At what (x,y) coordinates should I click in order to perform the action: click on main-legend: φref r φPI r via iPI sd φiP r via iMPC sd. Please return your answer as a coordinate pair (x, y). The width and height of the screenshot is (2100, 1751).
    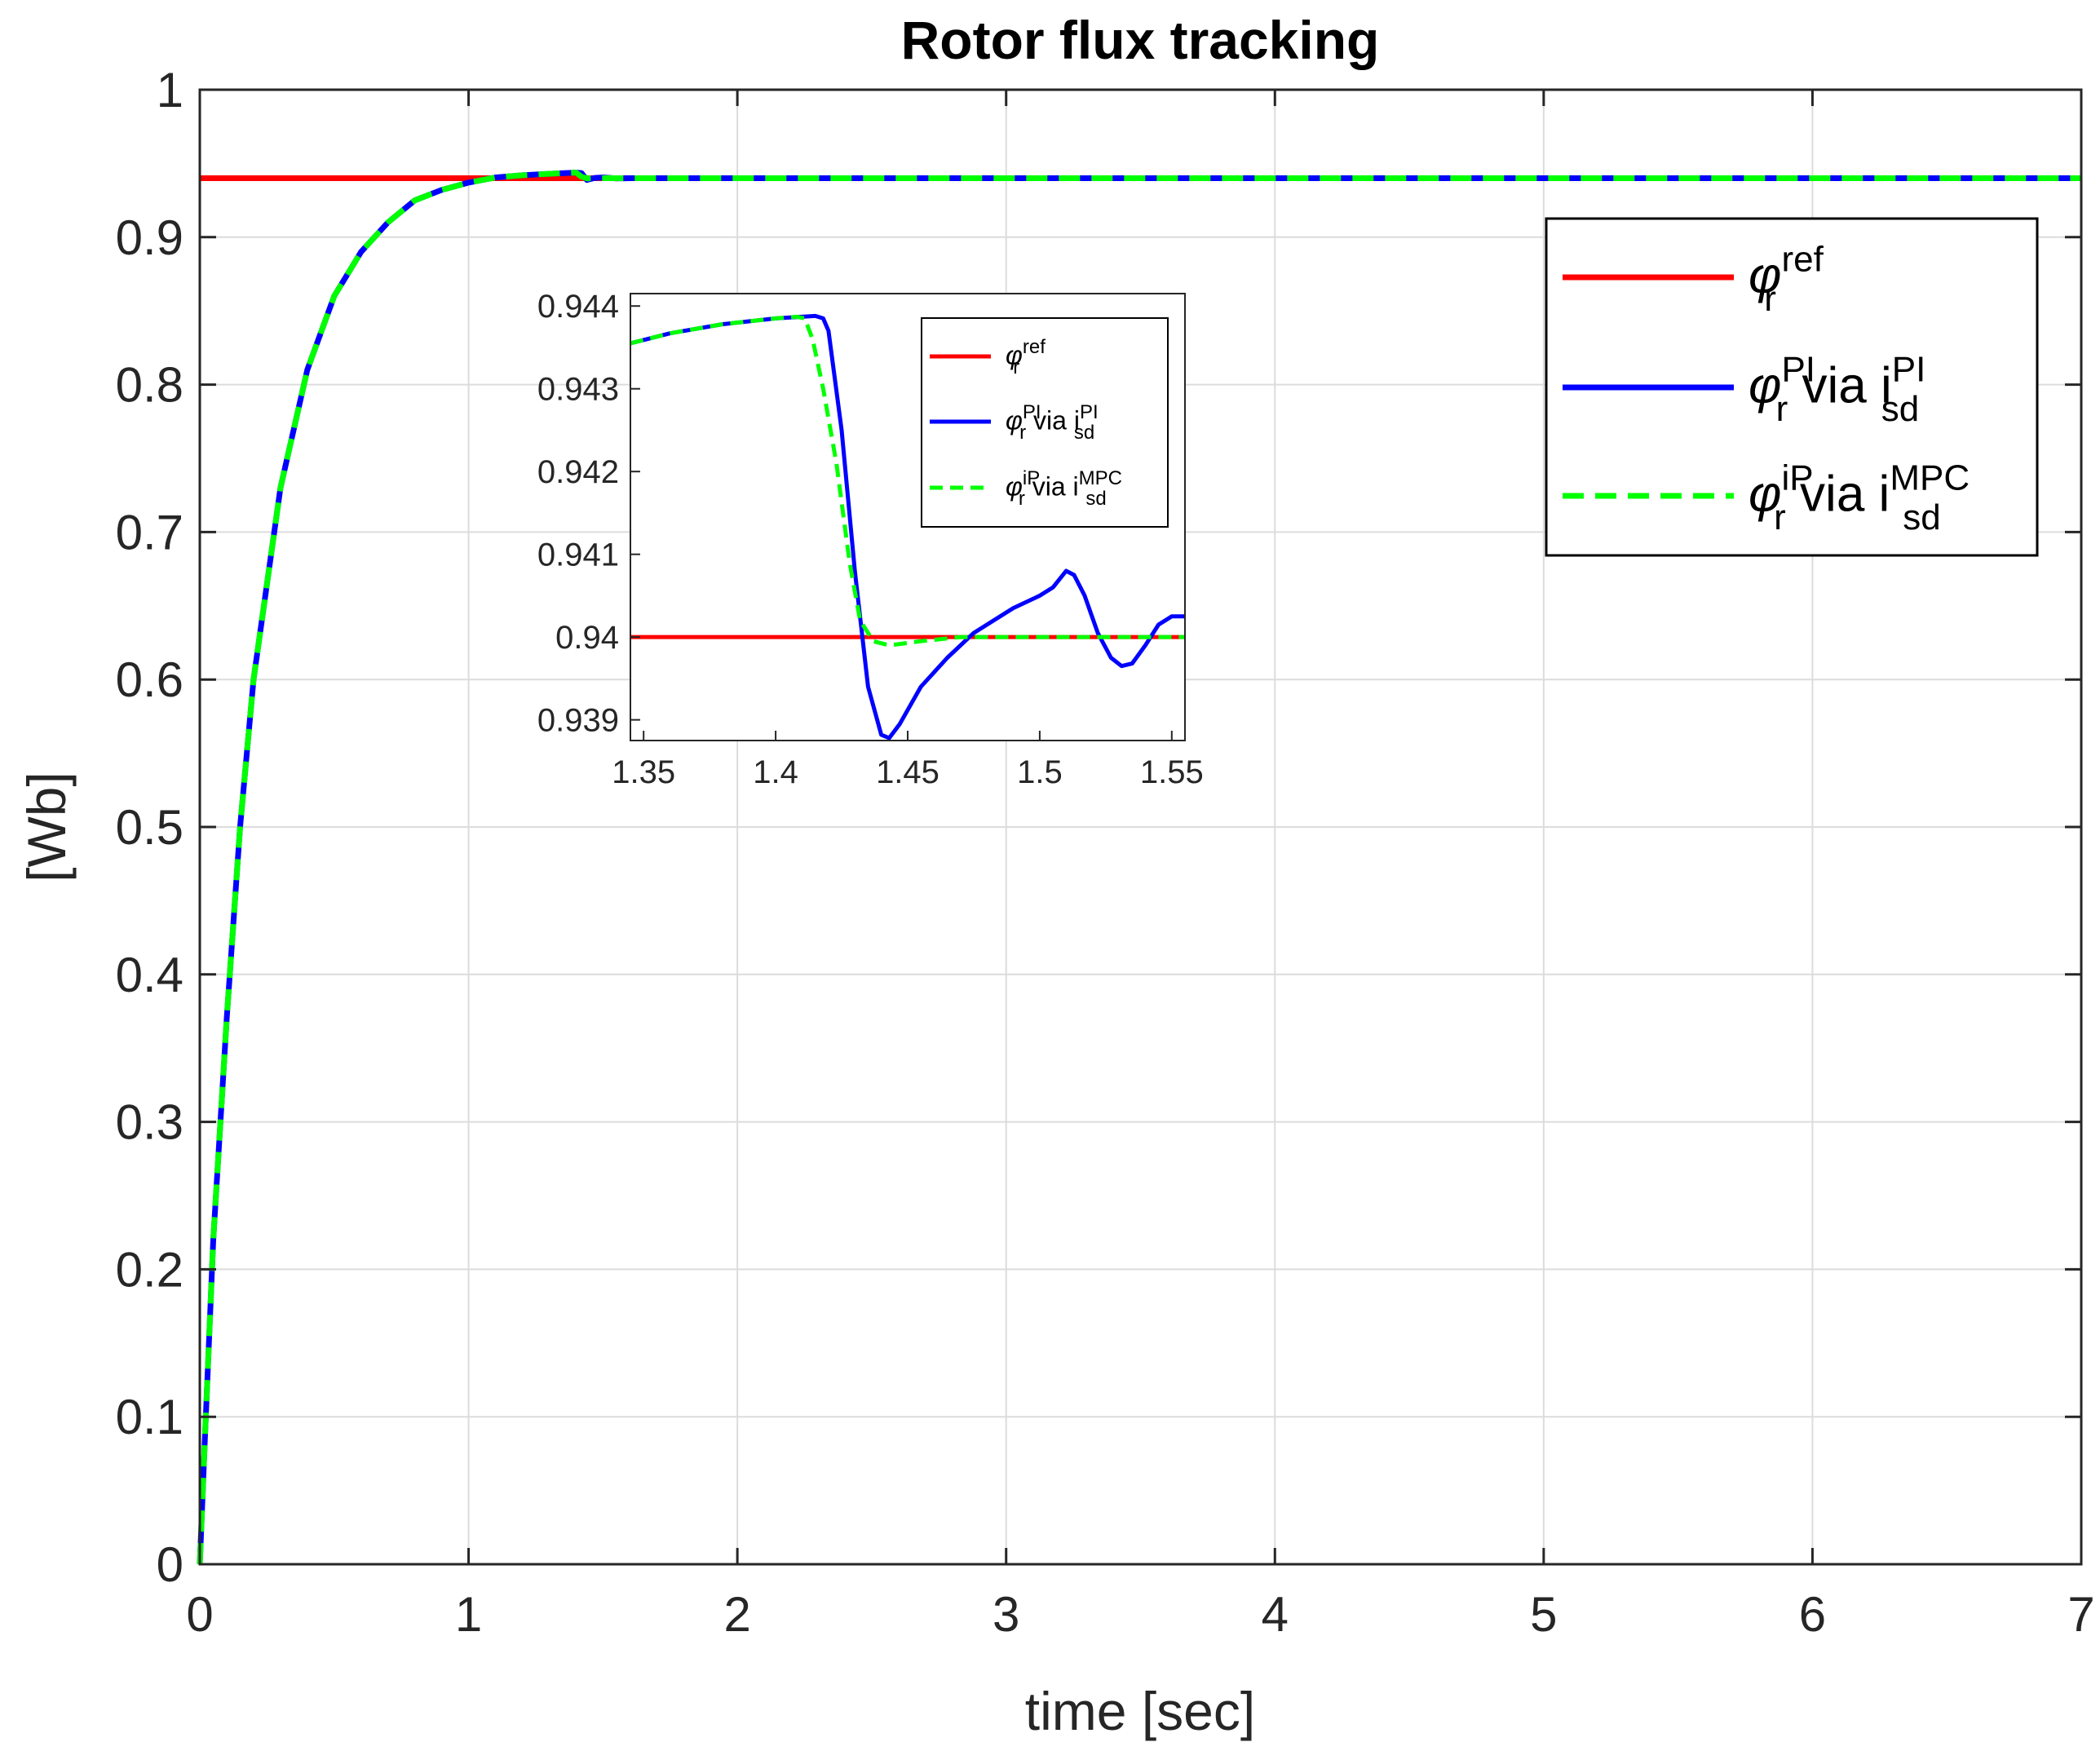
    Looking at the image, I should click on (1792, 387).